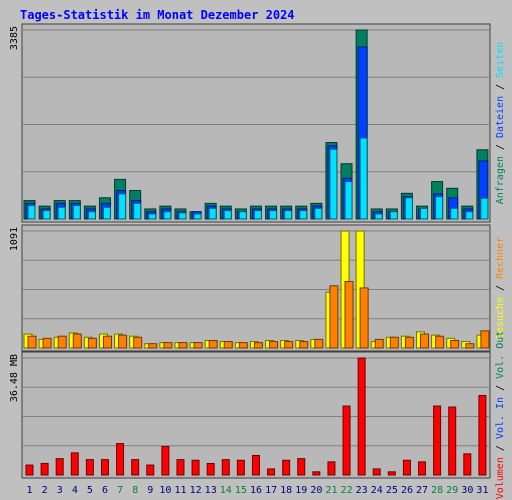 The height and width of the screenshot is (500, 512). I want to click on x-tick-label-day-18: 18, so click(286, 490).